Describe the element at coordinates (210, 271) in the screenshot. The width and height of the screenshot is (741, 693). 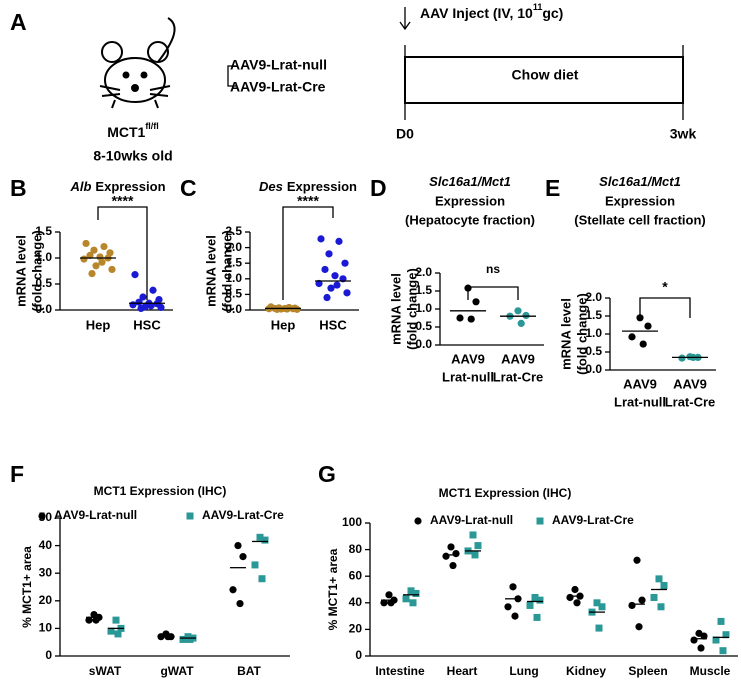
I see `y-axis-label: mRNA level` at that location.